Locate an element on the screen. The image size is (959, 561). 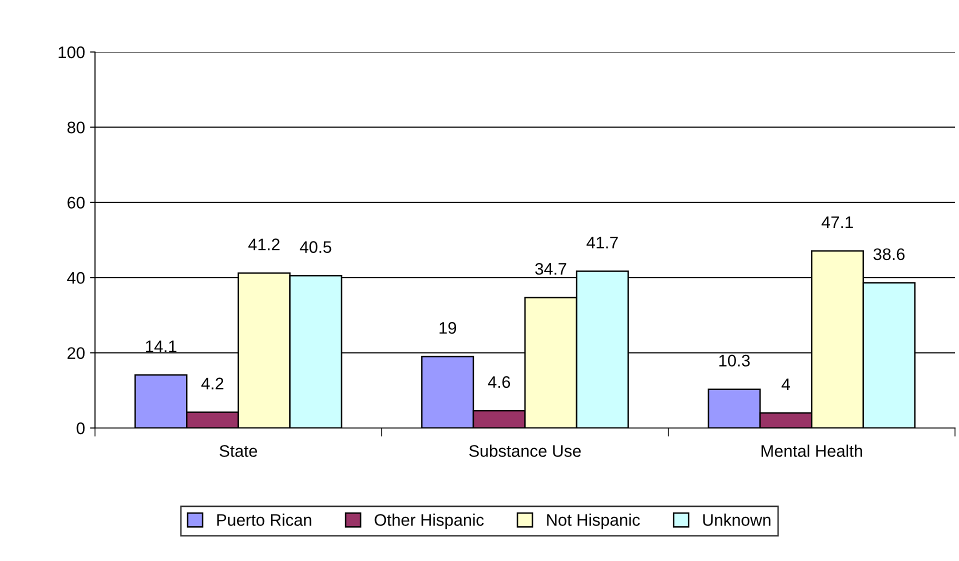
data-label: 47.1 is located at coordinates (837, 222).